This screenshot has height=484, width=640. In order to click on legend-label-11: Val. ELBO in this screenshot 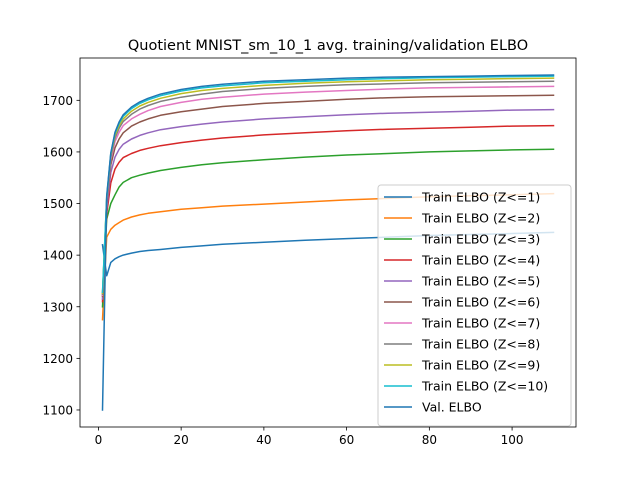, I will do `click(452, 407)`.